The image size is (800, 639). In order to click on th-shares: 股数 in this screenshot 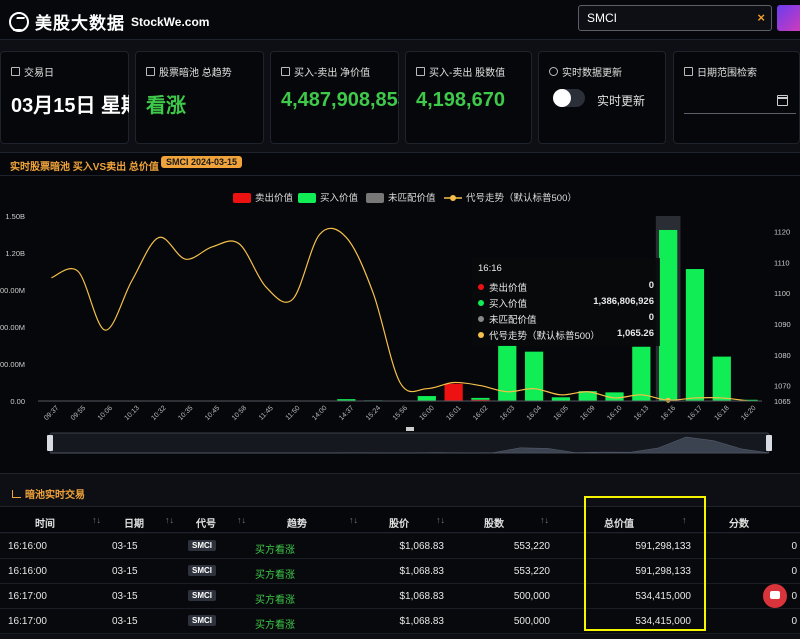, I will do `click(494, 524)`.